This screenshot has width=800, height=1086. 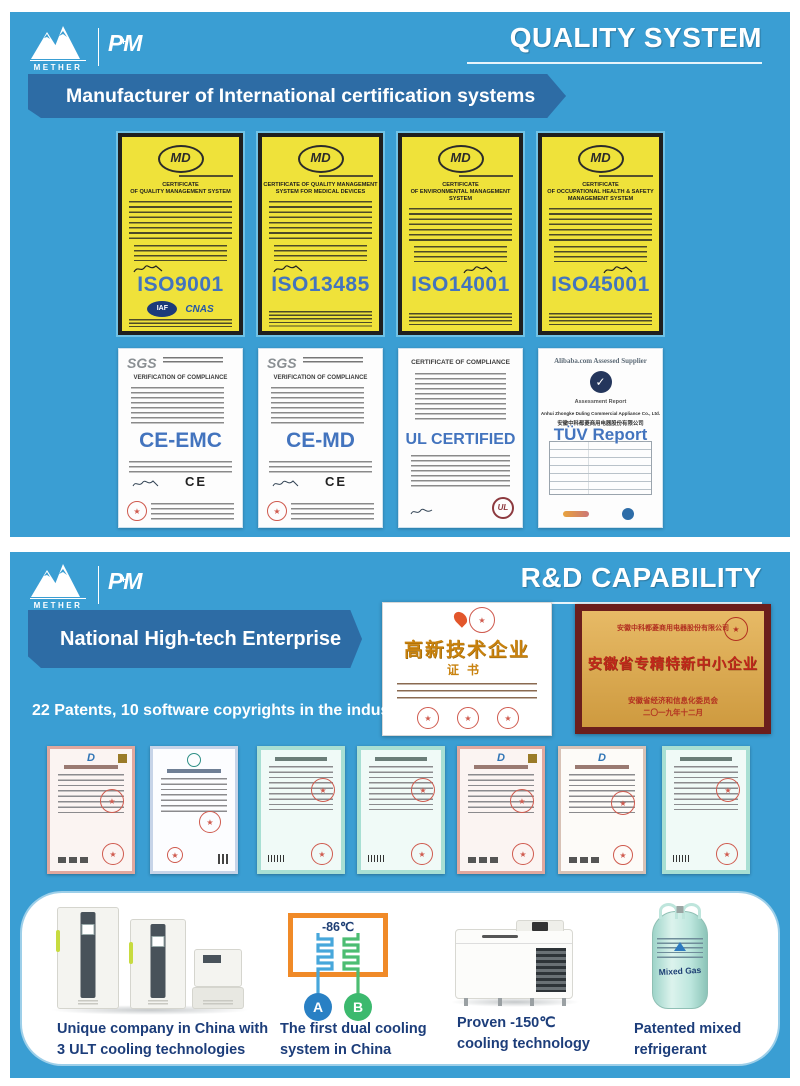 I want to click on compact-freezer-image, so click(x=218, y=968).